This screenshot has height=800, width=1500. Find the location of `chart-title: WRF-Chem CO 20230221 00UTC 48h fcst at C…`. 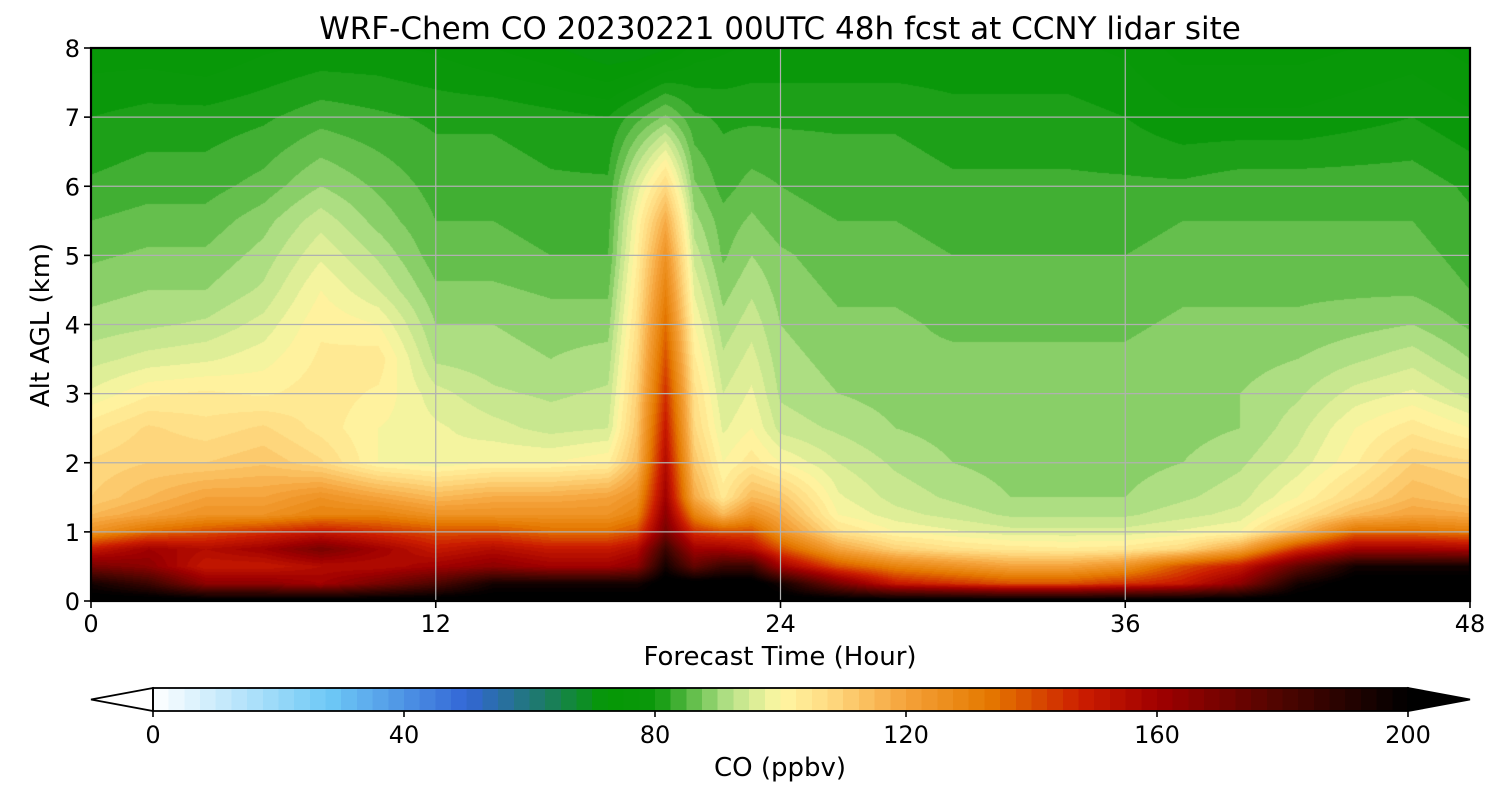

chart-title: WRF-Chem CO 20230221 00UTC 48h fcst at C… is located at coordinates (780, 29).